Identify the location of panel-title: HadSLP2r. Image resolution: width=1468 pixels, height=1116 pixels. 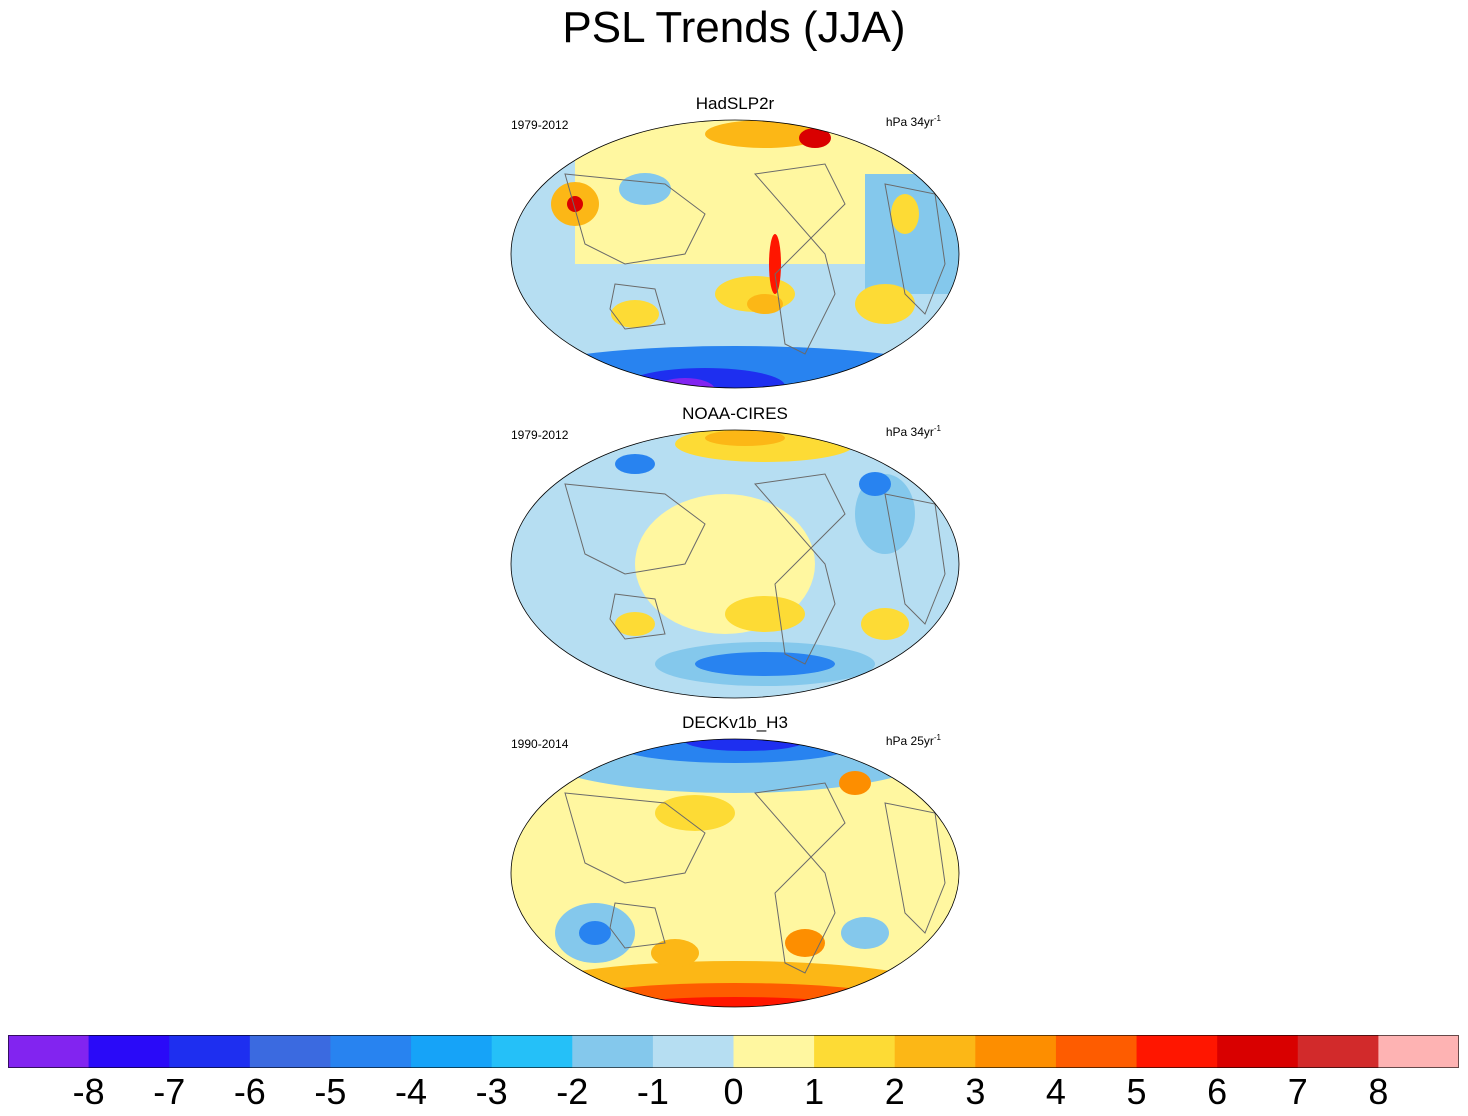
(735, 103).